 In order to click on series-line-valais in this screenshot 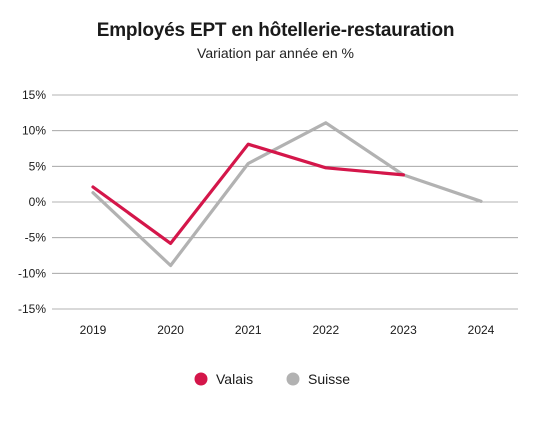, I will do `click(248, 193)`.